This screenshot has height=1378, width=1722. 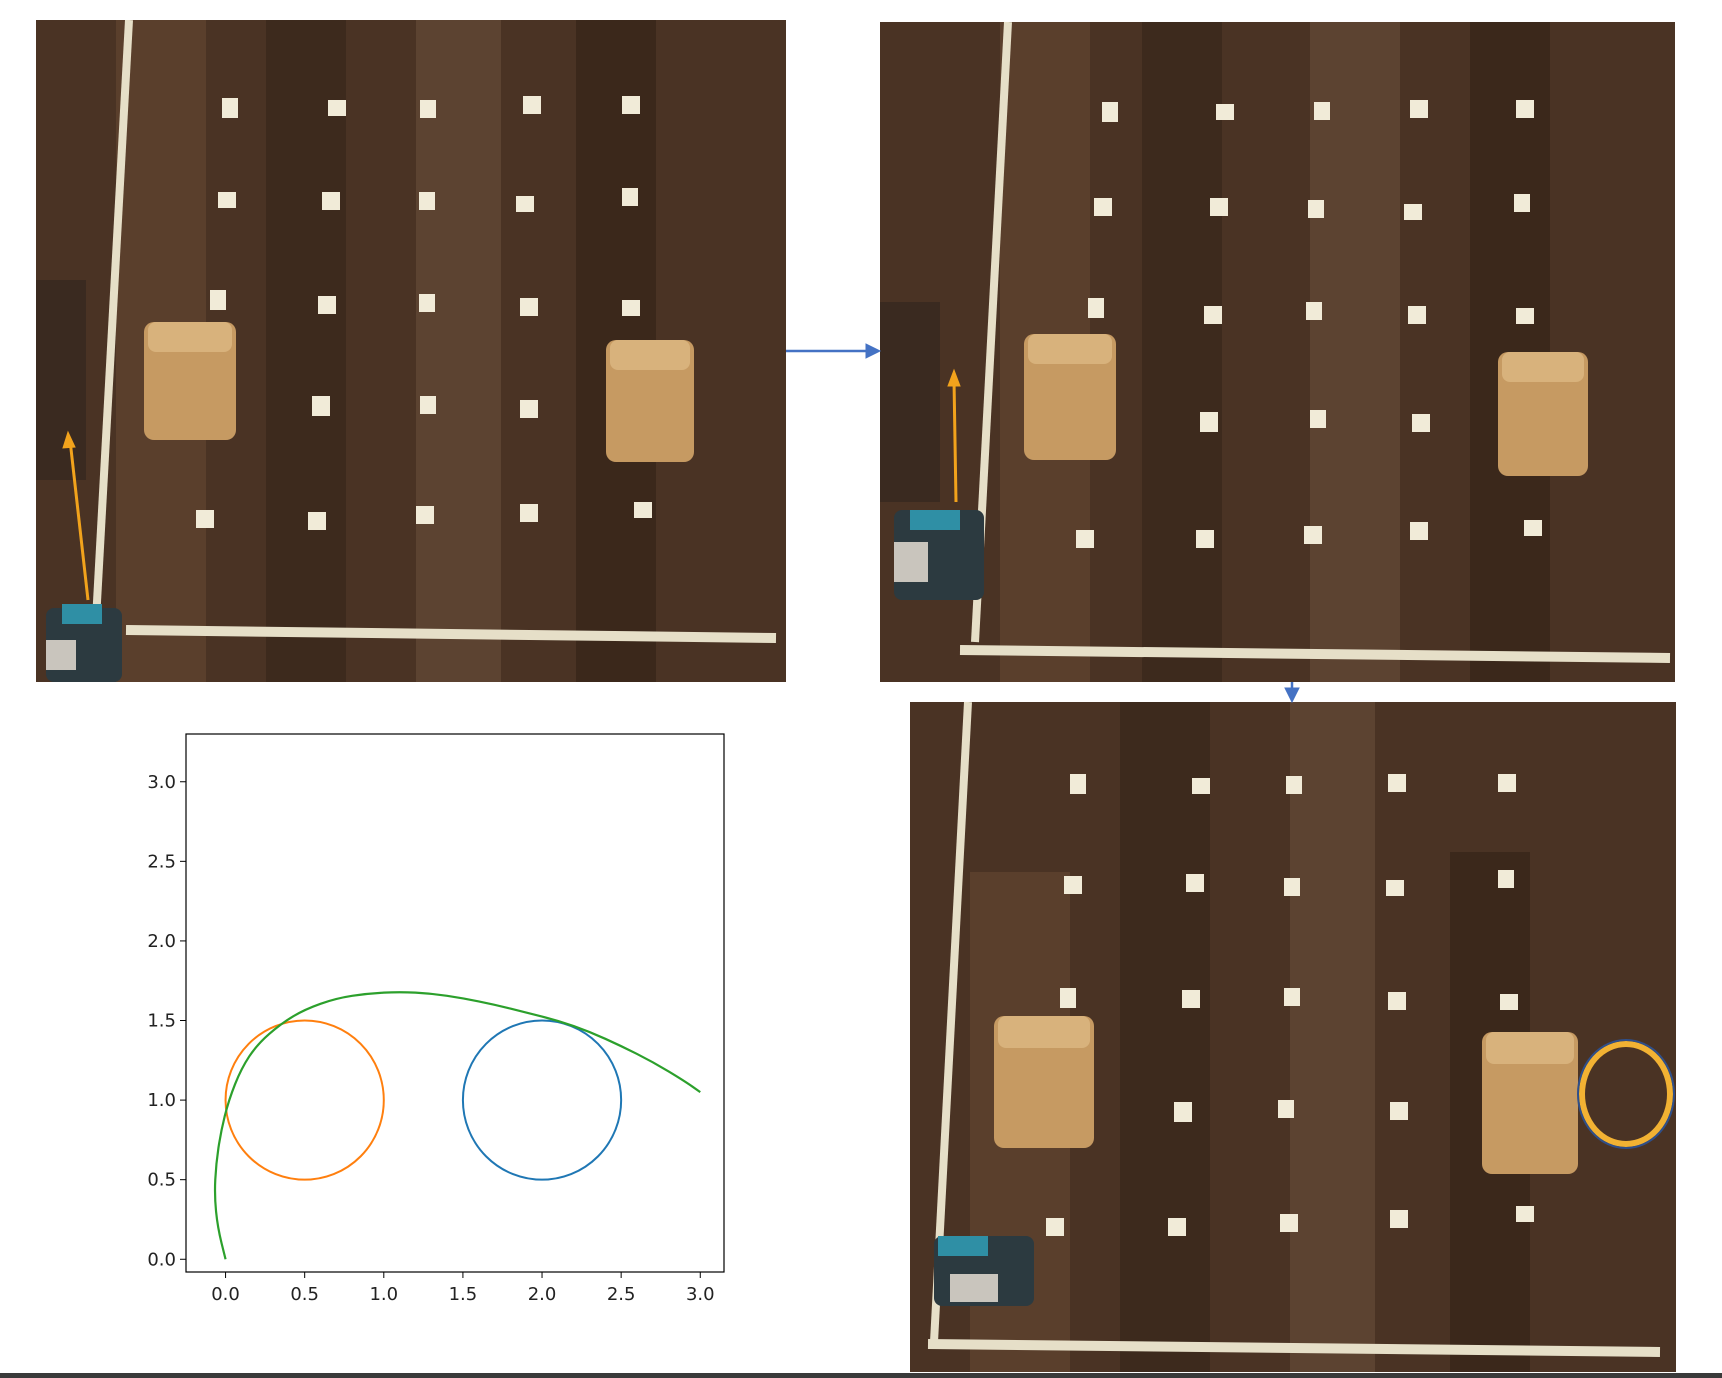 I want to click on y-tick-label: 1.5, so click(x=161, y=1021).